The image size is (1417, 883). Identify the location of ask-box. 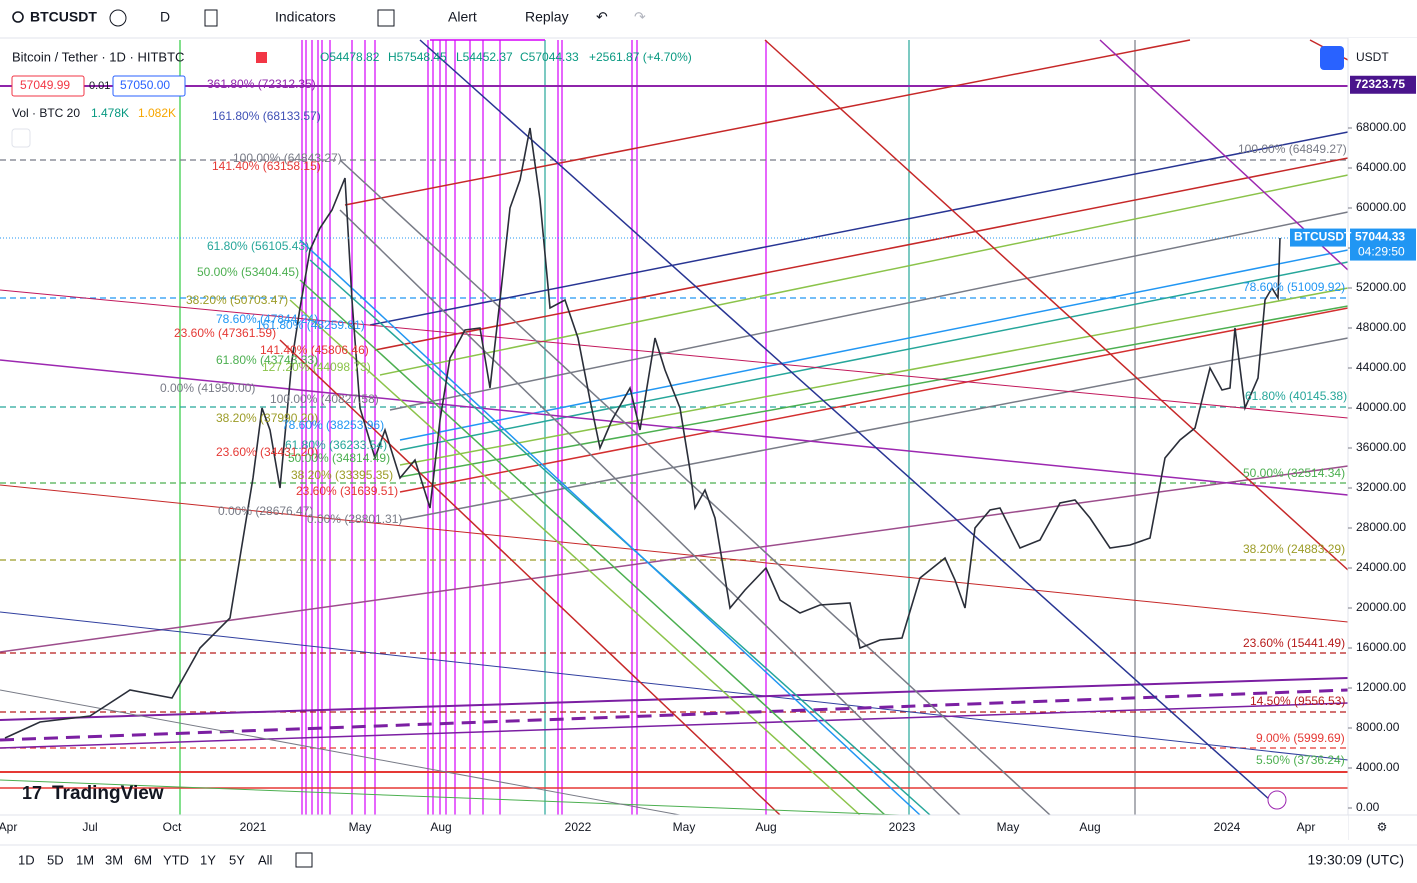
(149, 86).